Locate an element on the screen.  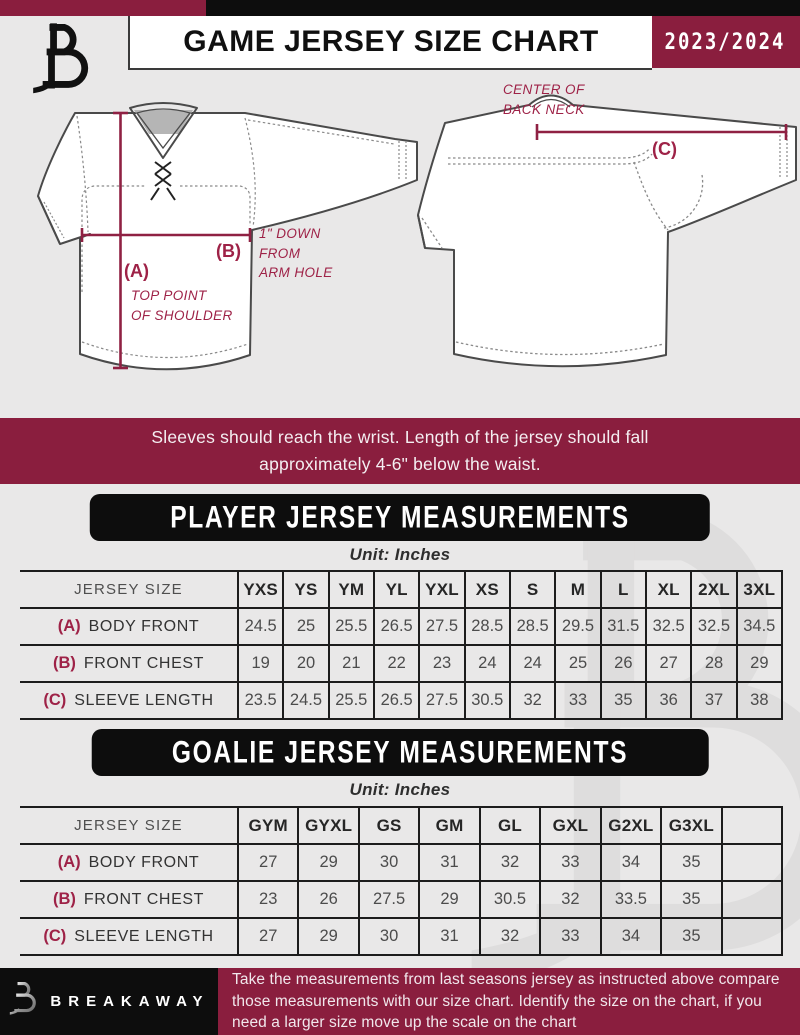
player-section-header: PLAYER JERSEY MEASUREMENTS is located at coordinates (400, 517).